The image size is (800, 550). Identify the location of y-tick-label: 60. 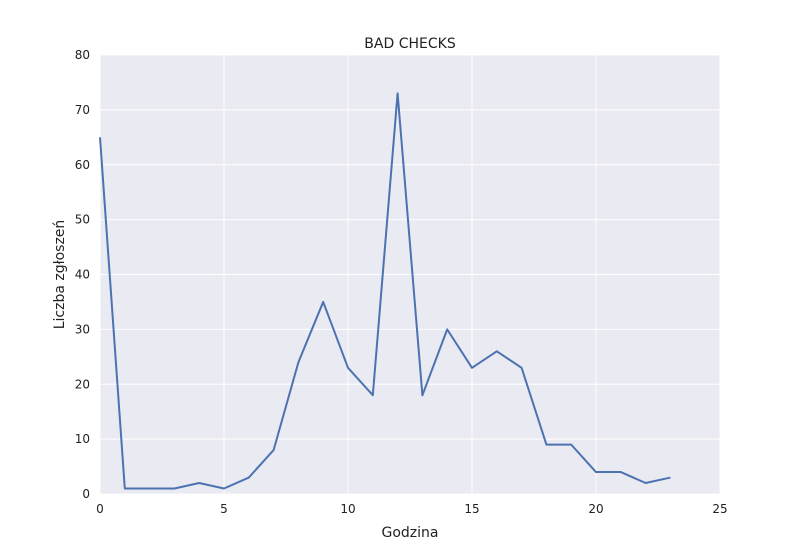
(82, 165).